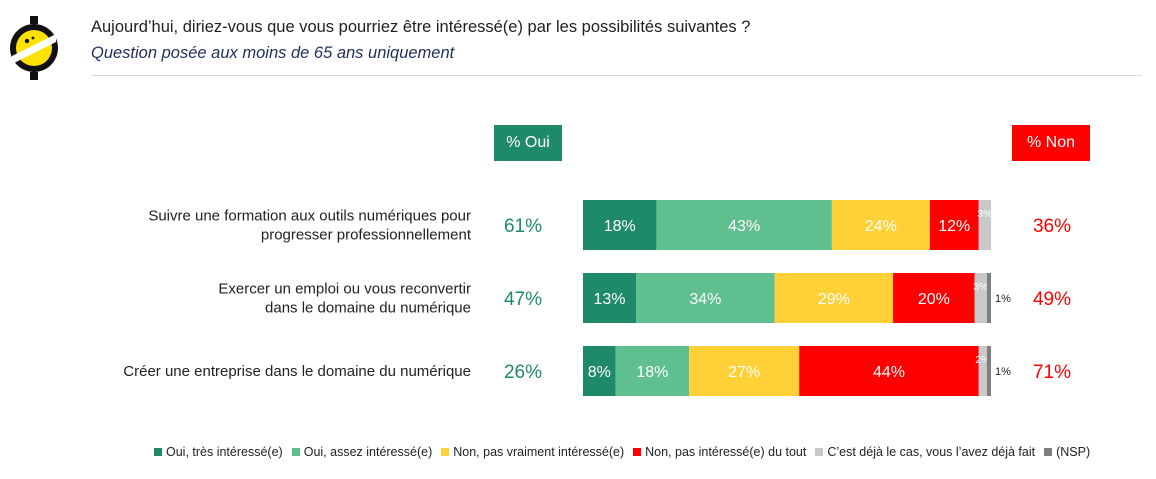  I want to click on data-label: 24%, so click(881, 226).